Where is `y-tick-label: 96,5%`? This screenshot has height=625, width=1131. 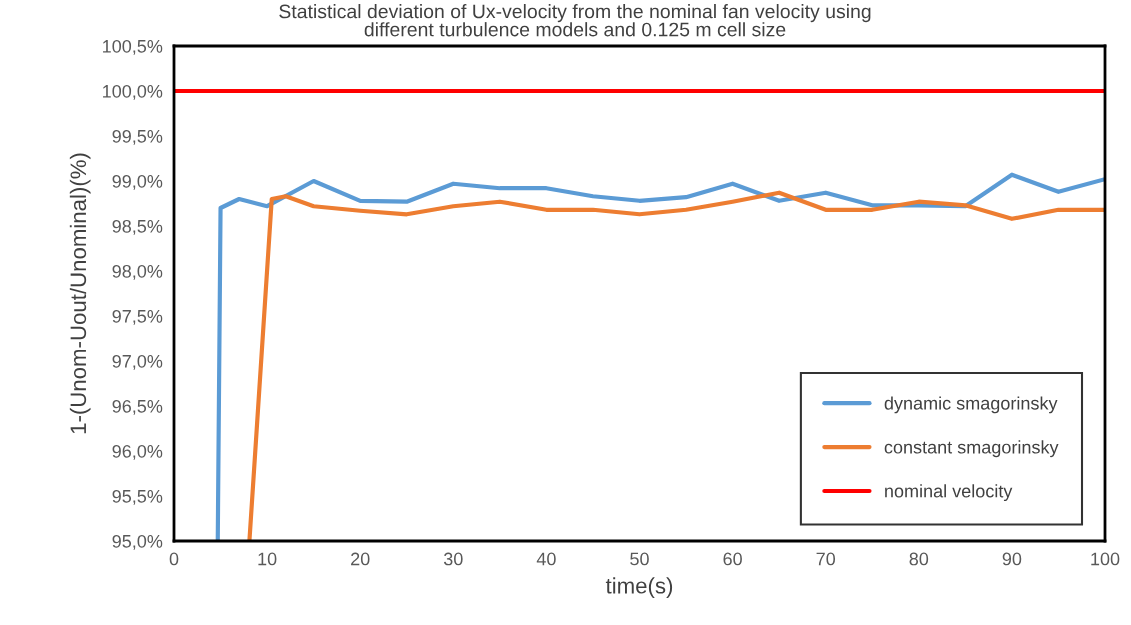
y-tick-label: 96,5% is located at coordinates (137, 407).